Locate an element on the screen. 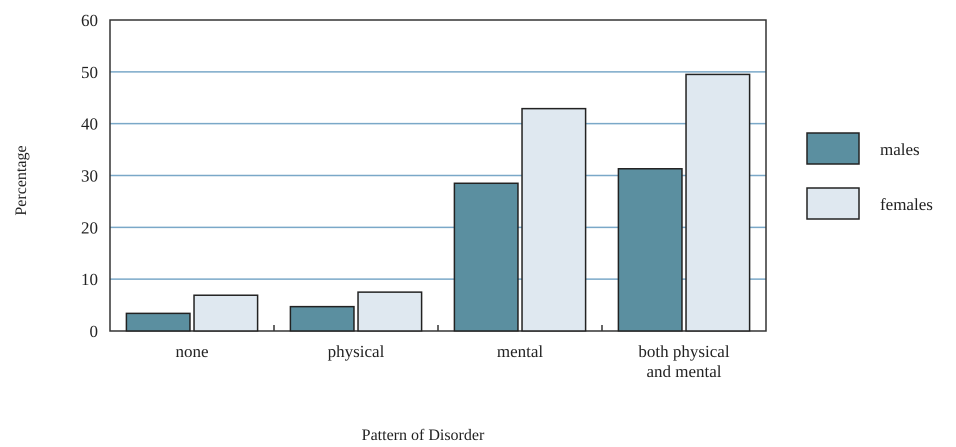  y-tick-label: 20 is located at coordinates (89, 228).